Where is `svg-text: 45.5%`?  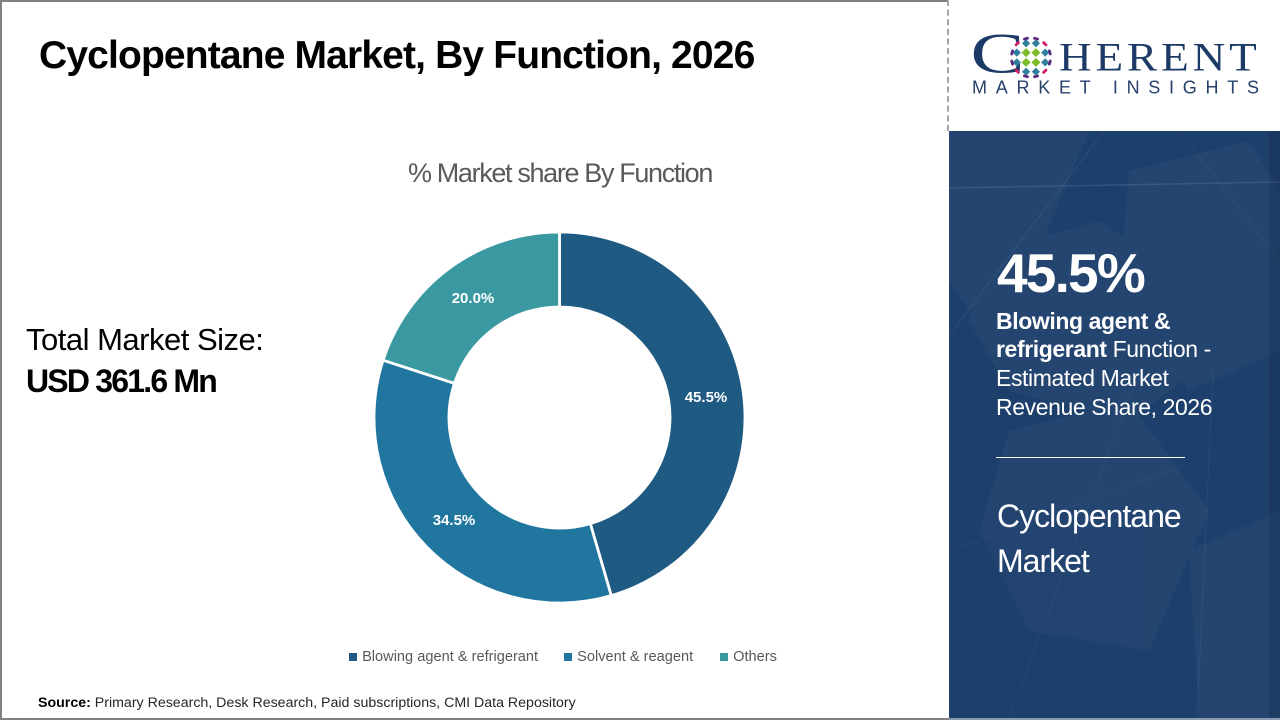
svg-text: 45.5% is located at coordinates (706, 397).